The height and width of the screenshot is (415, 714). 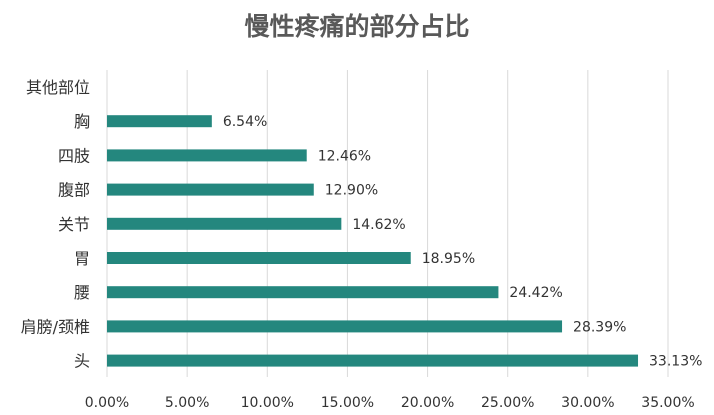 What do you see at coordinates (82, 258) in the screenshot?
I see `category-label: 胃` at bounding box center [82, 258].